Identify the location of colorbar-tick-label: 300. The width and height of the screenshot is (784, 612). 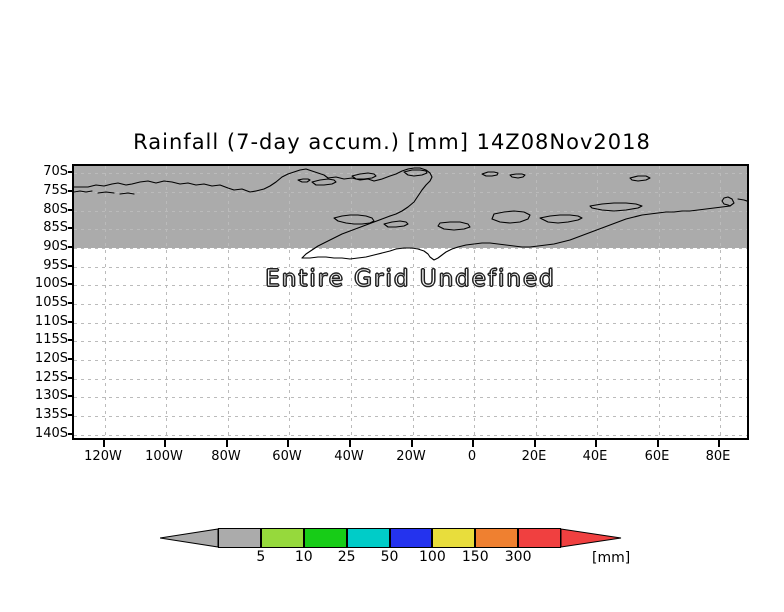
(518, 557).